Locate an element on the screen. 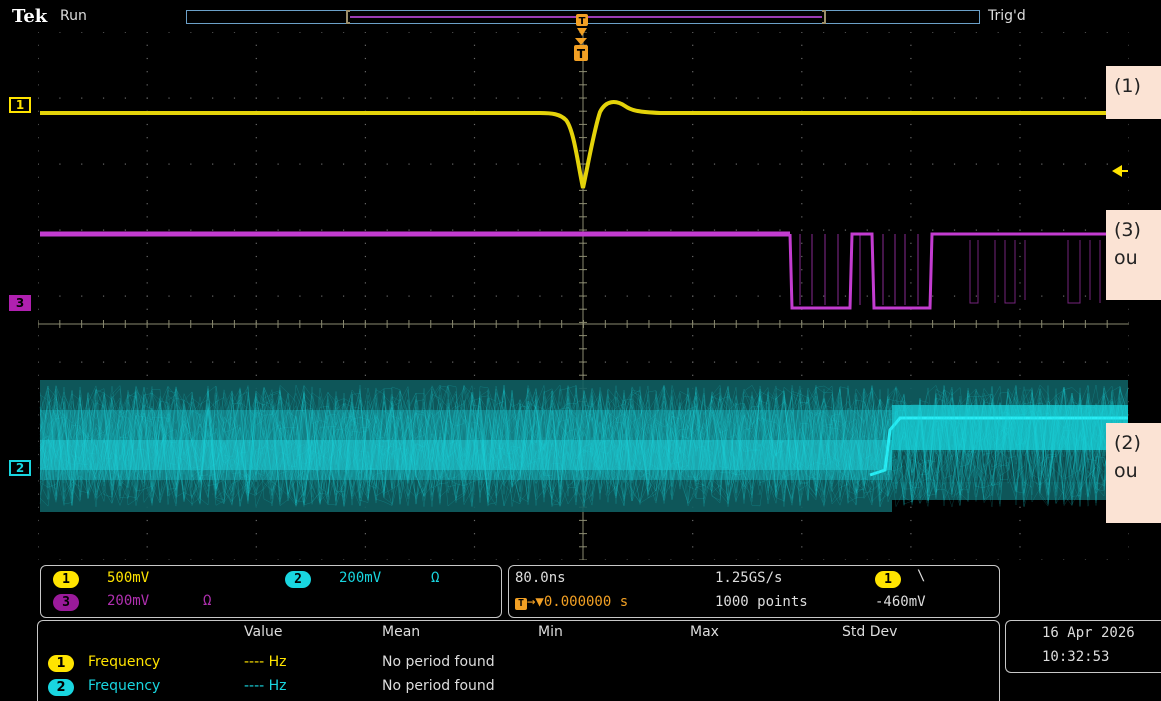 The width and height of the screenshot is (1161, 701). ch3-position-marker: 3 is located at coordinates (20, 303).